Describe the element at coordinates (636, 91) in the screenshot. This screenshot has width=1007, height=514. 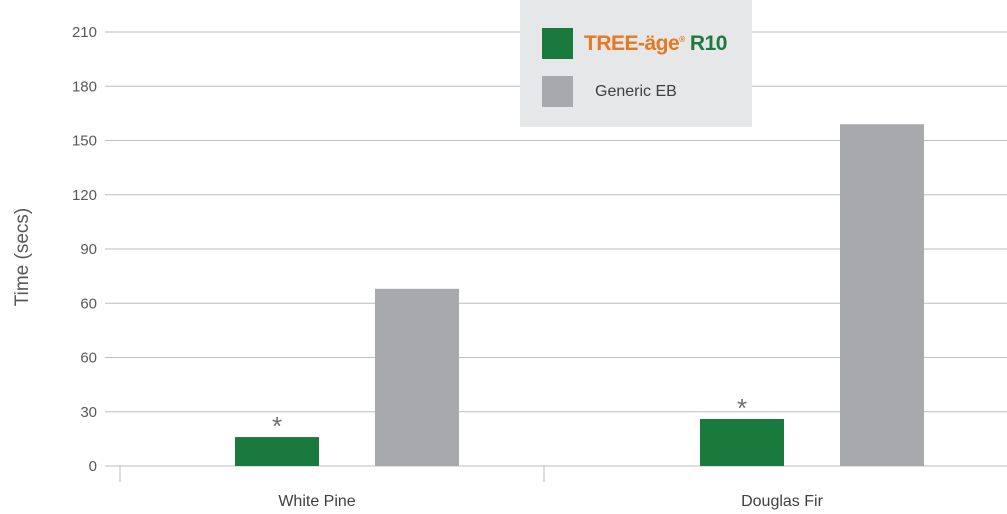
I see `legend-label-generic-eb: Generic EB` at that location.